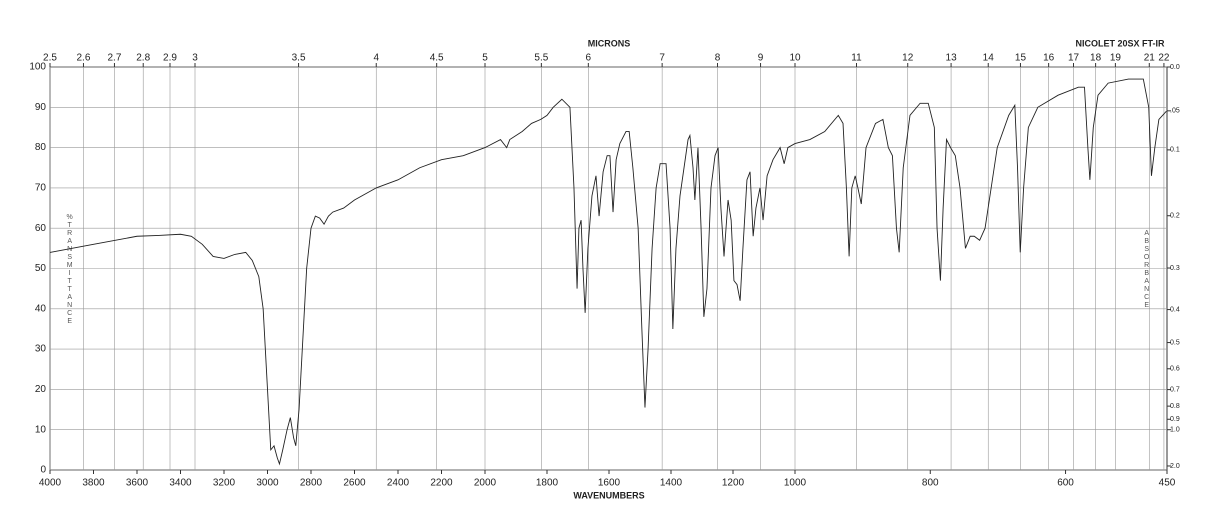 This screenshot has height=528, width=1218. Describe the element at coordinates (37, 67) in the screenshot. I see `y-tick-label: 100` at that location.